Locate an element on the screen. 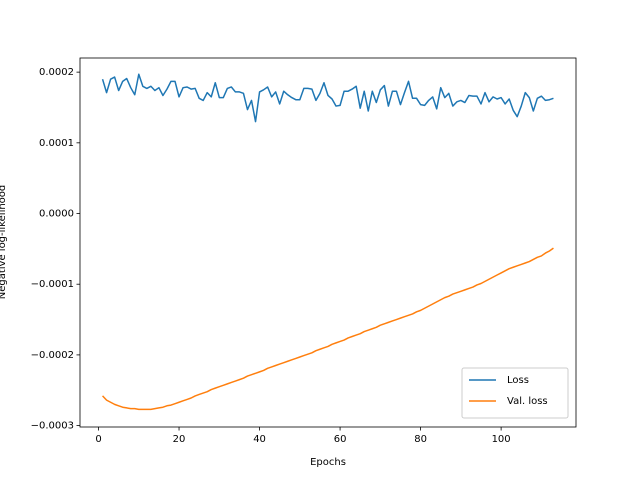 Image resolution: width=640 pixels, height=480 pixels. x-tick-label: 80 is located at coordinates (420, 439).